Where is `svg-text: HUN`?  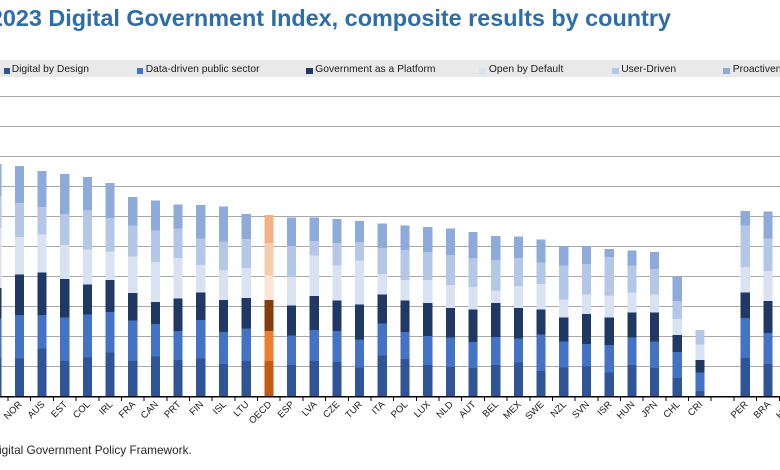
svg-text: HUN is located at coordinates (626, 410).